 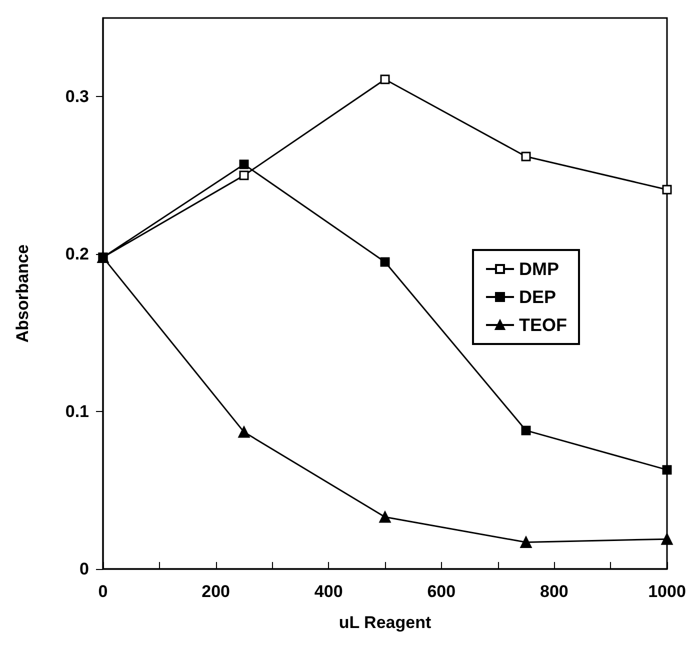 What do you see at coordinates (543, 325) in the screenshot?
I see `legend-label: TEOF` at bounding box center [543, 325].